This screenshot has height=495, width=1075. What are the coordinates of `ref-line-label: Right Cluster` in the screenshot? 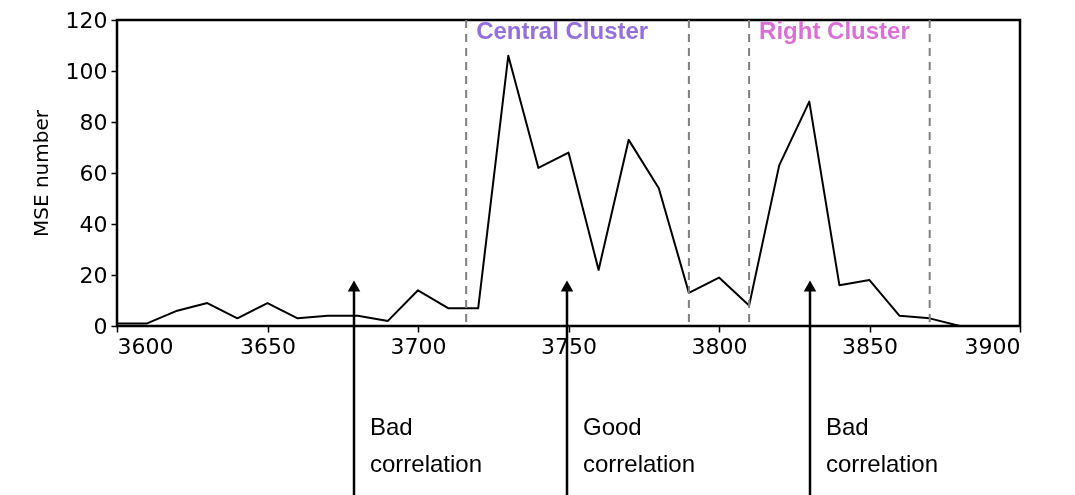 It's located at (834, 30).